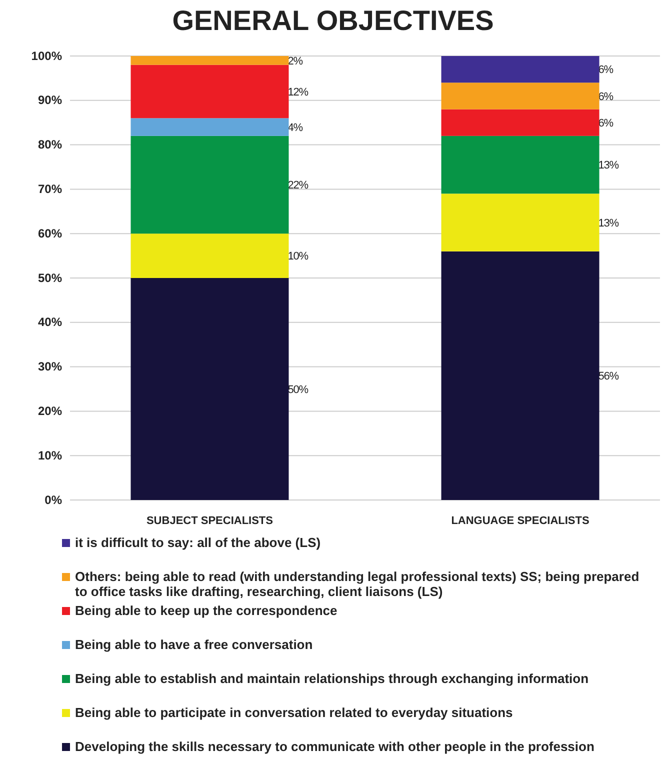 The height and width of the screenshot is (779, 667). Describe the element at coordinates (50, 233) in the screenshot. I see `y-tick-label: 60%` at that location.